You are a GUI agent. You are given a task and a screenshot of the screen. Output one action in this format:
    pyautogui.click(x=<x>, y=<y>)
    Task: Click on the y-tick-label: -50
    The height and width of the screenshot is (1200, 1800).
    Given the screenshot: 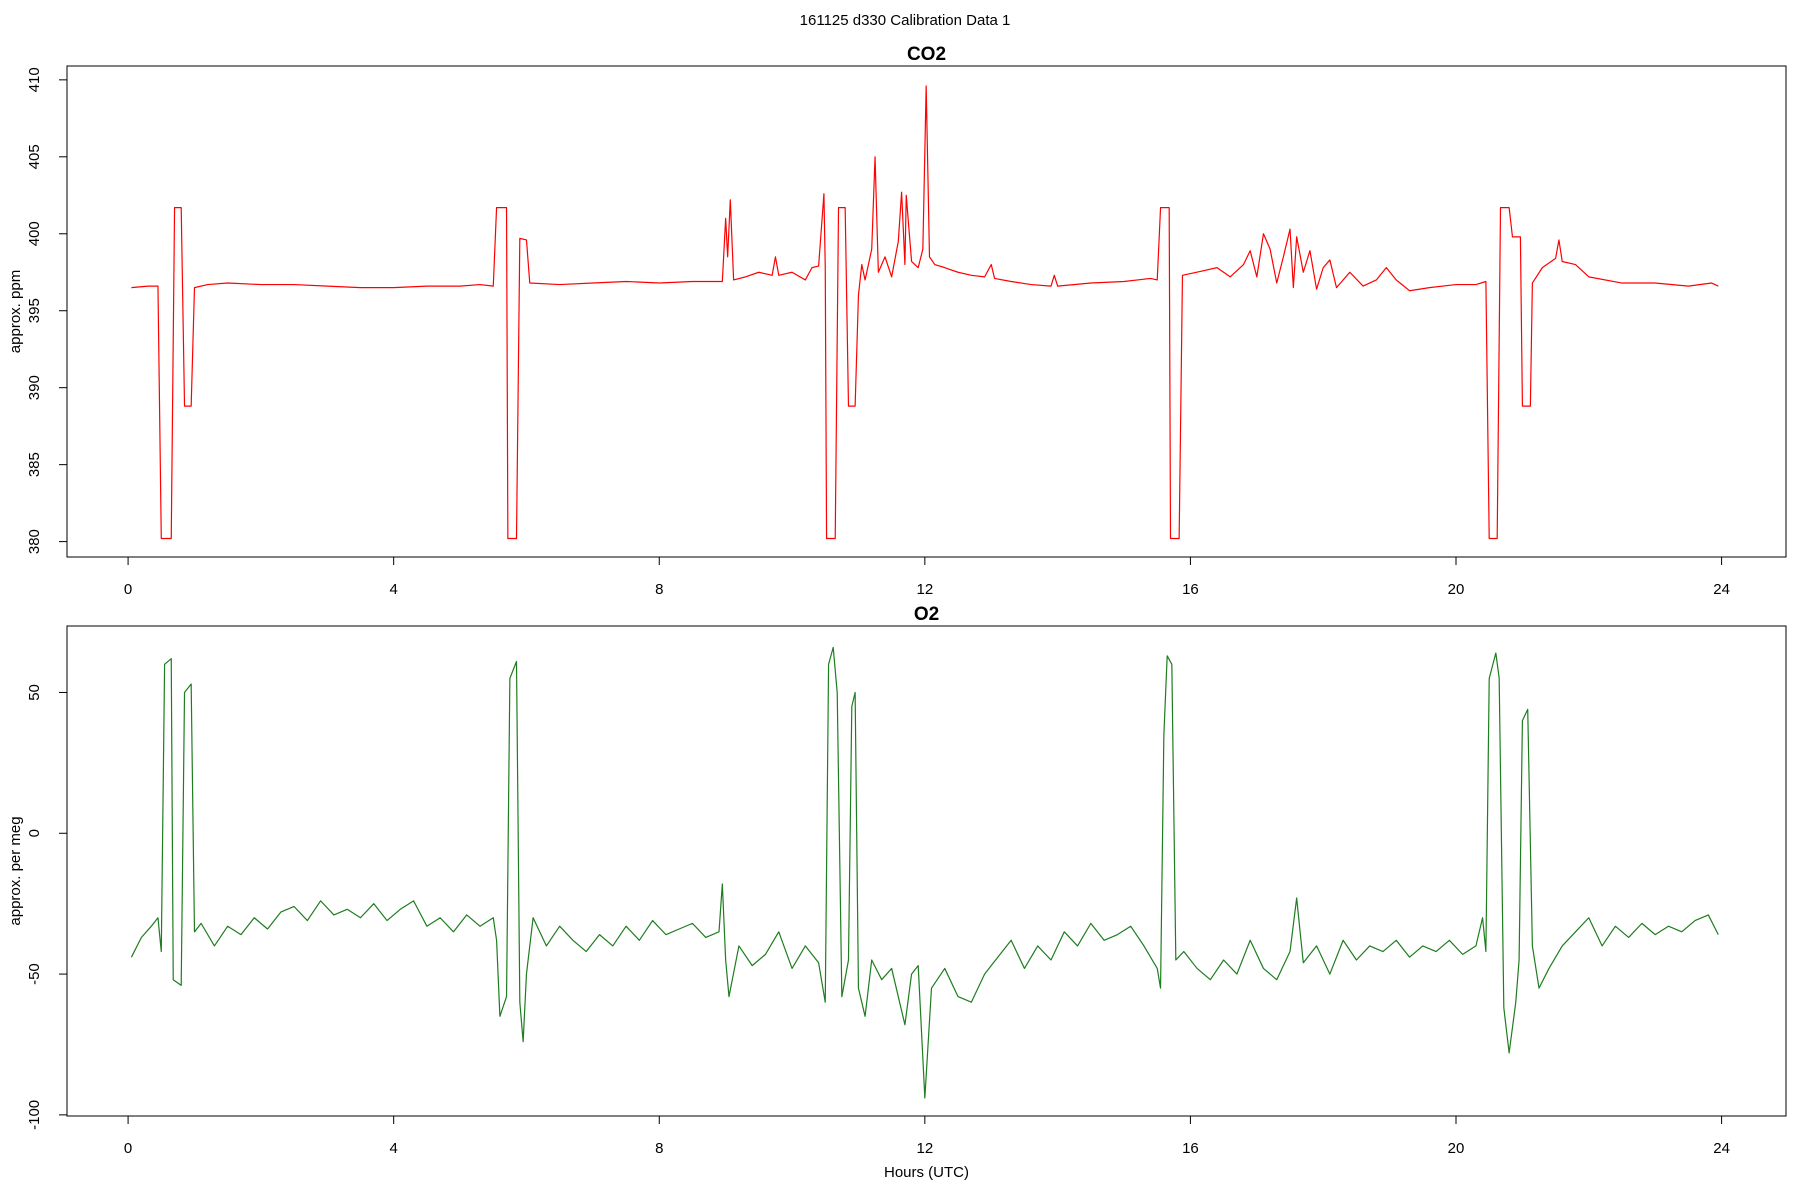 What is the action you would take?
    pyautogui.click(x=34, y=974)
    